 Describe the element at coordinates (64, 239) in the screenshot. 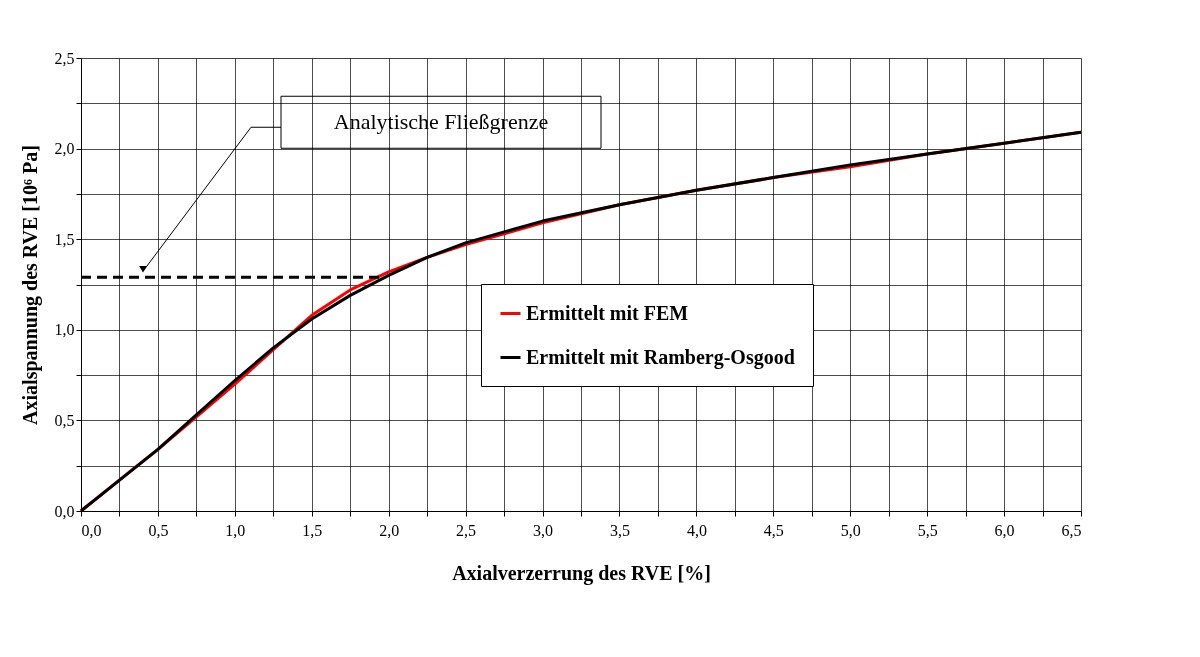

I see `y-tick-label: 1,5` at that location.